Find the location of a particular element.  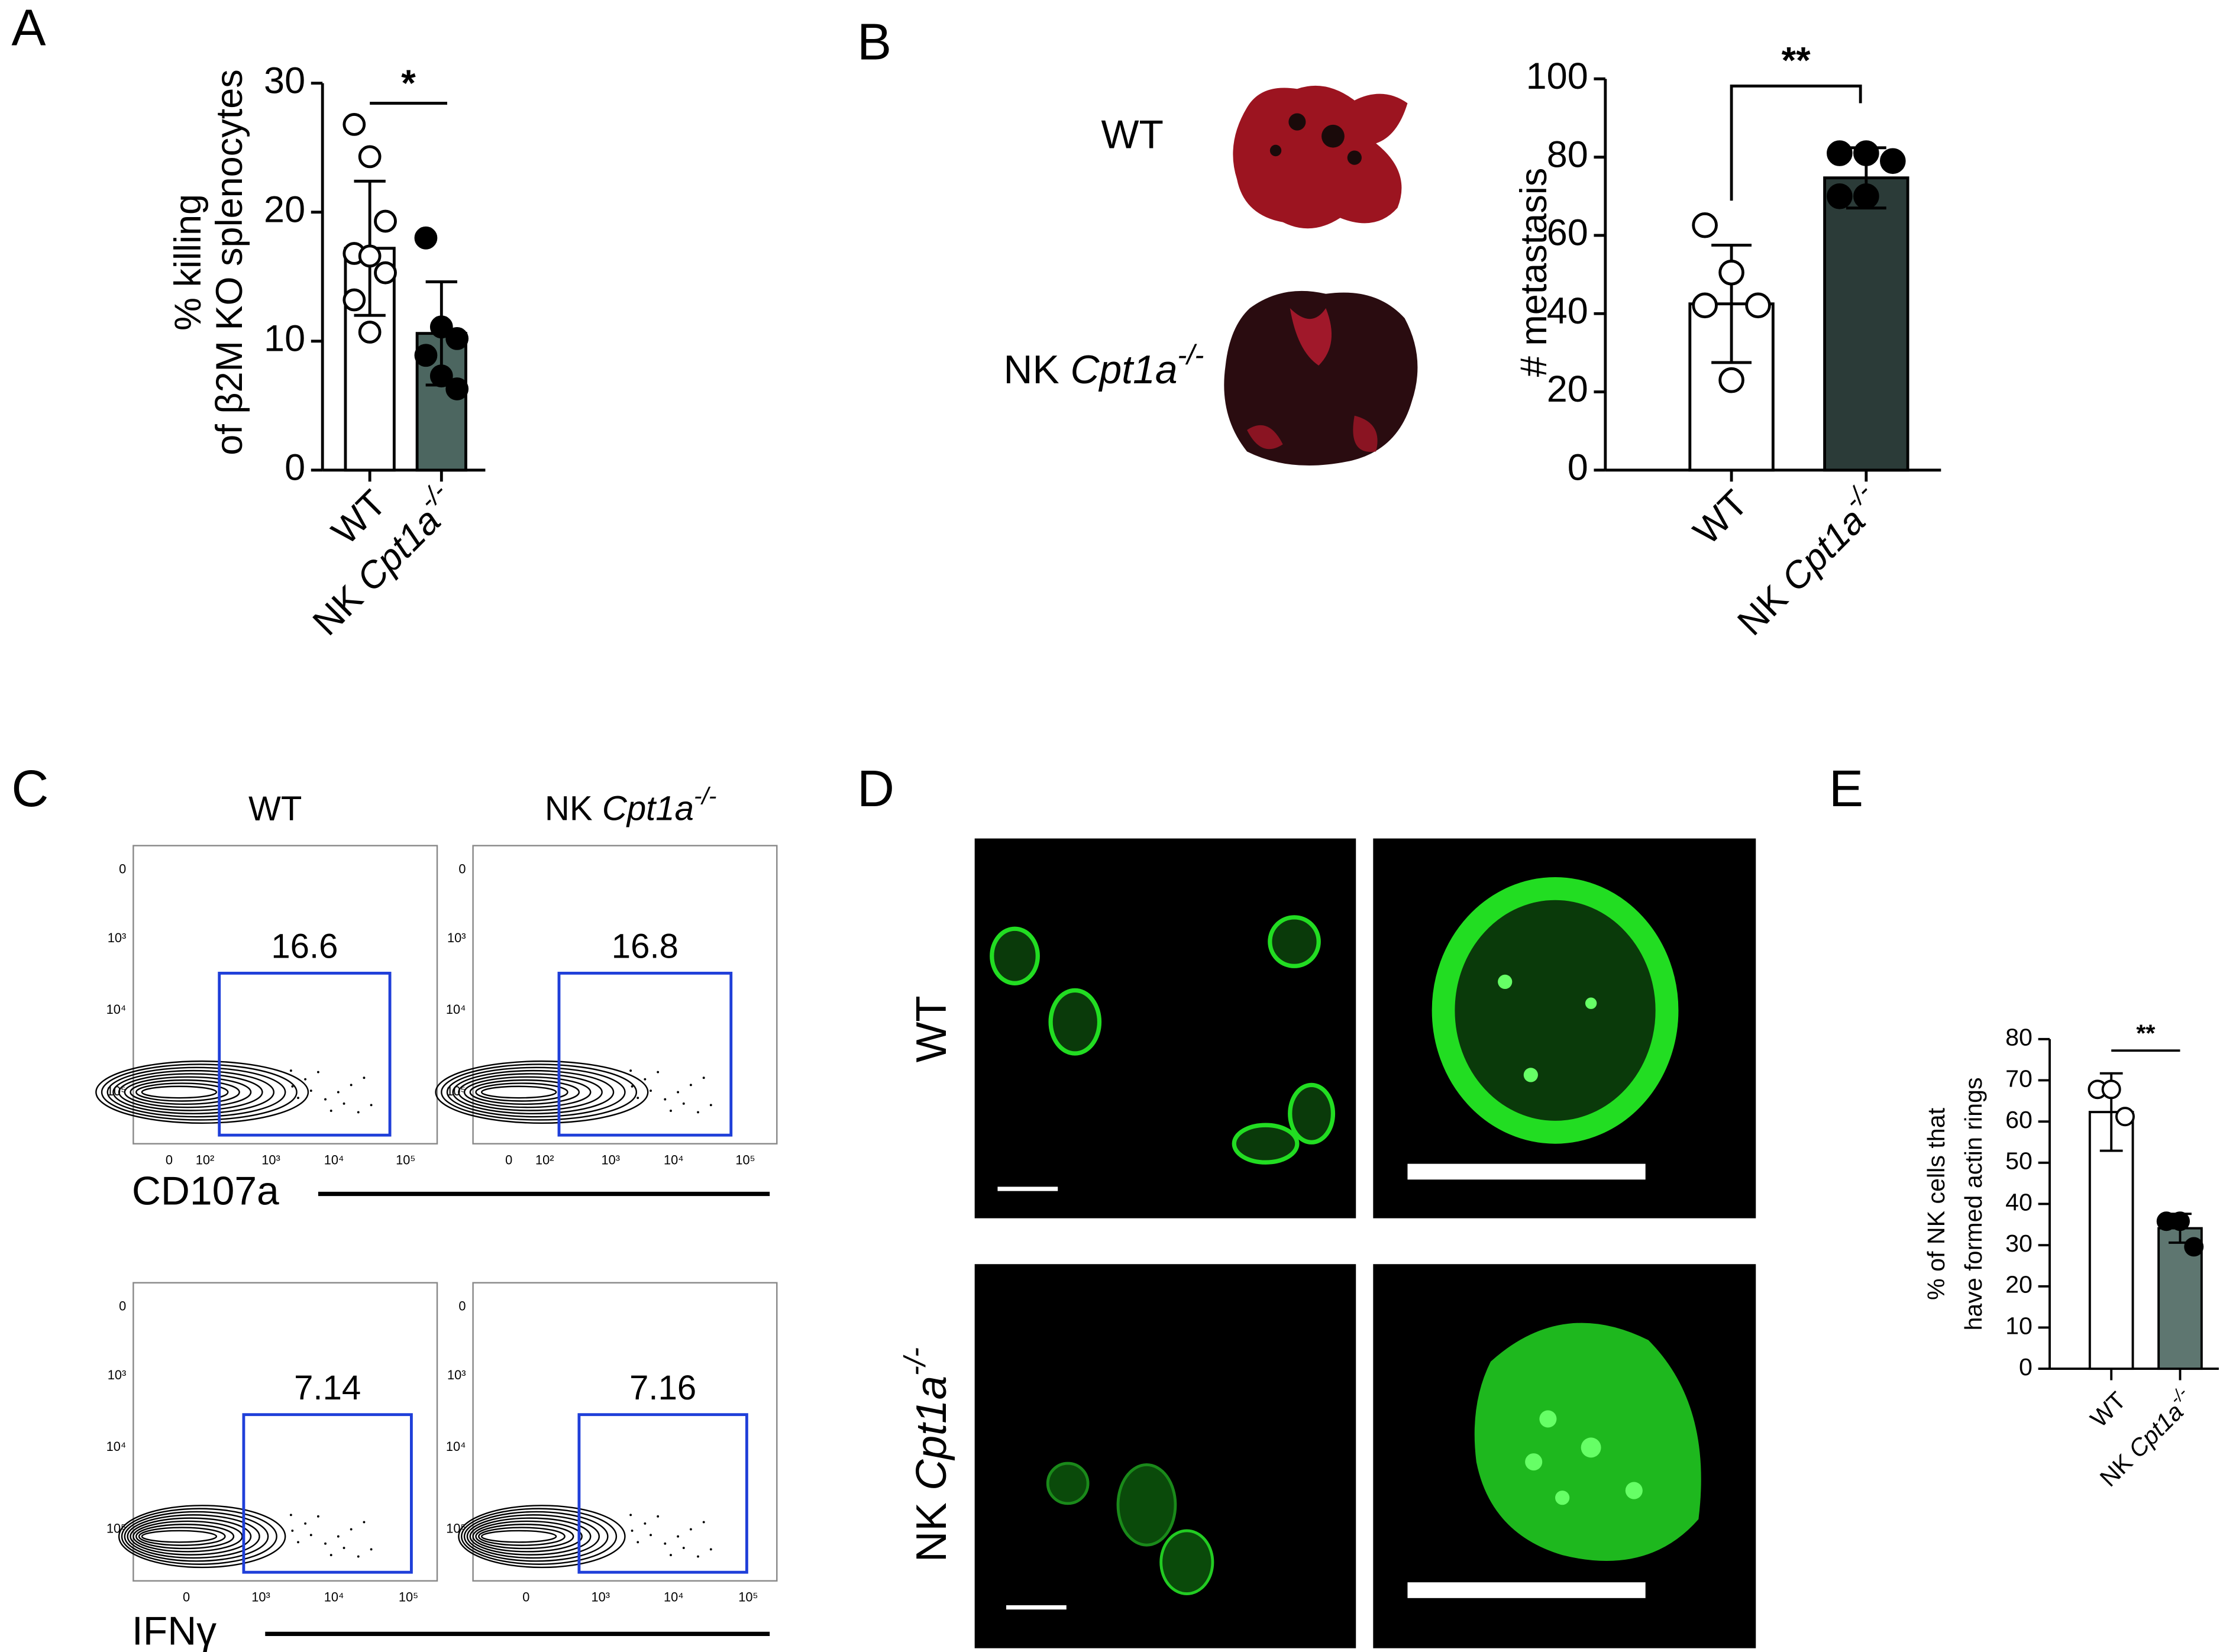

significance-bracket is located at coordinates (1796, 143).